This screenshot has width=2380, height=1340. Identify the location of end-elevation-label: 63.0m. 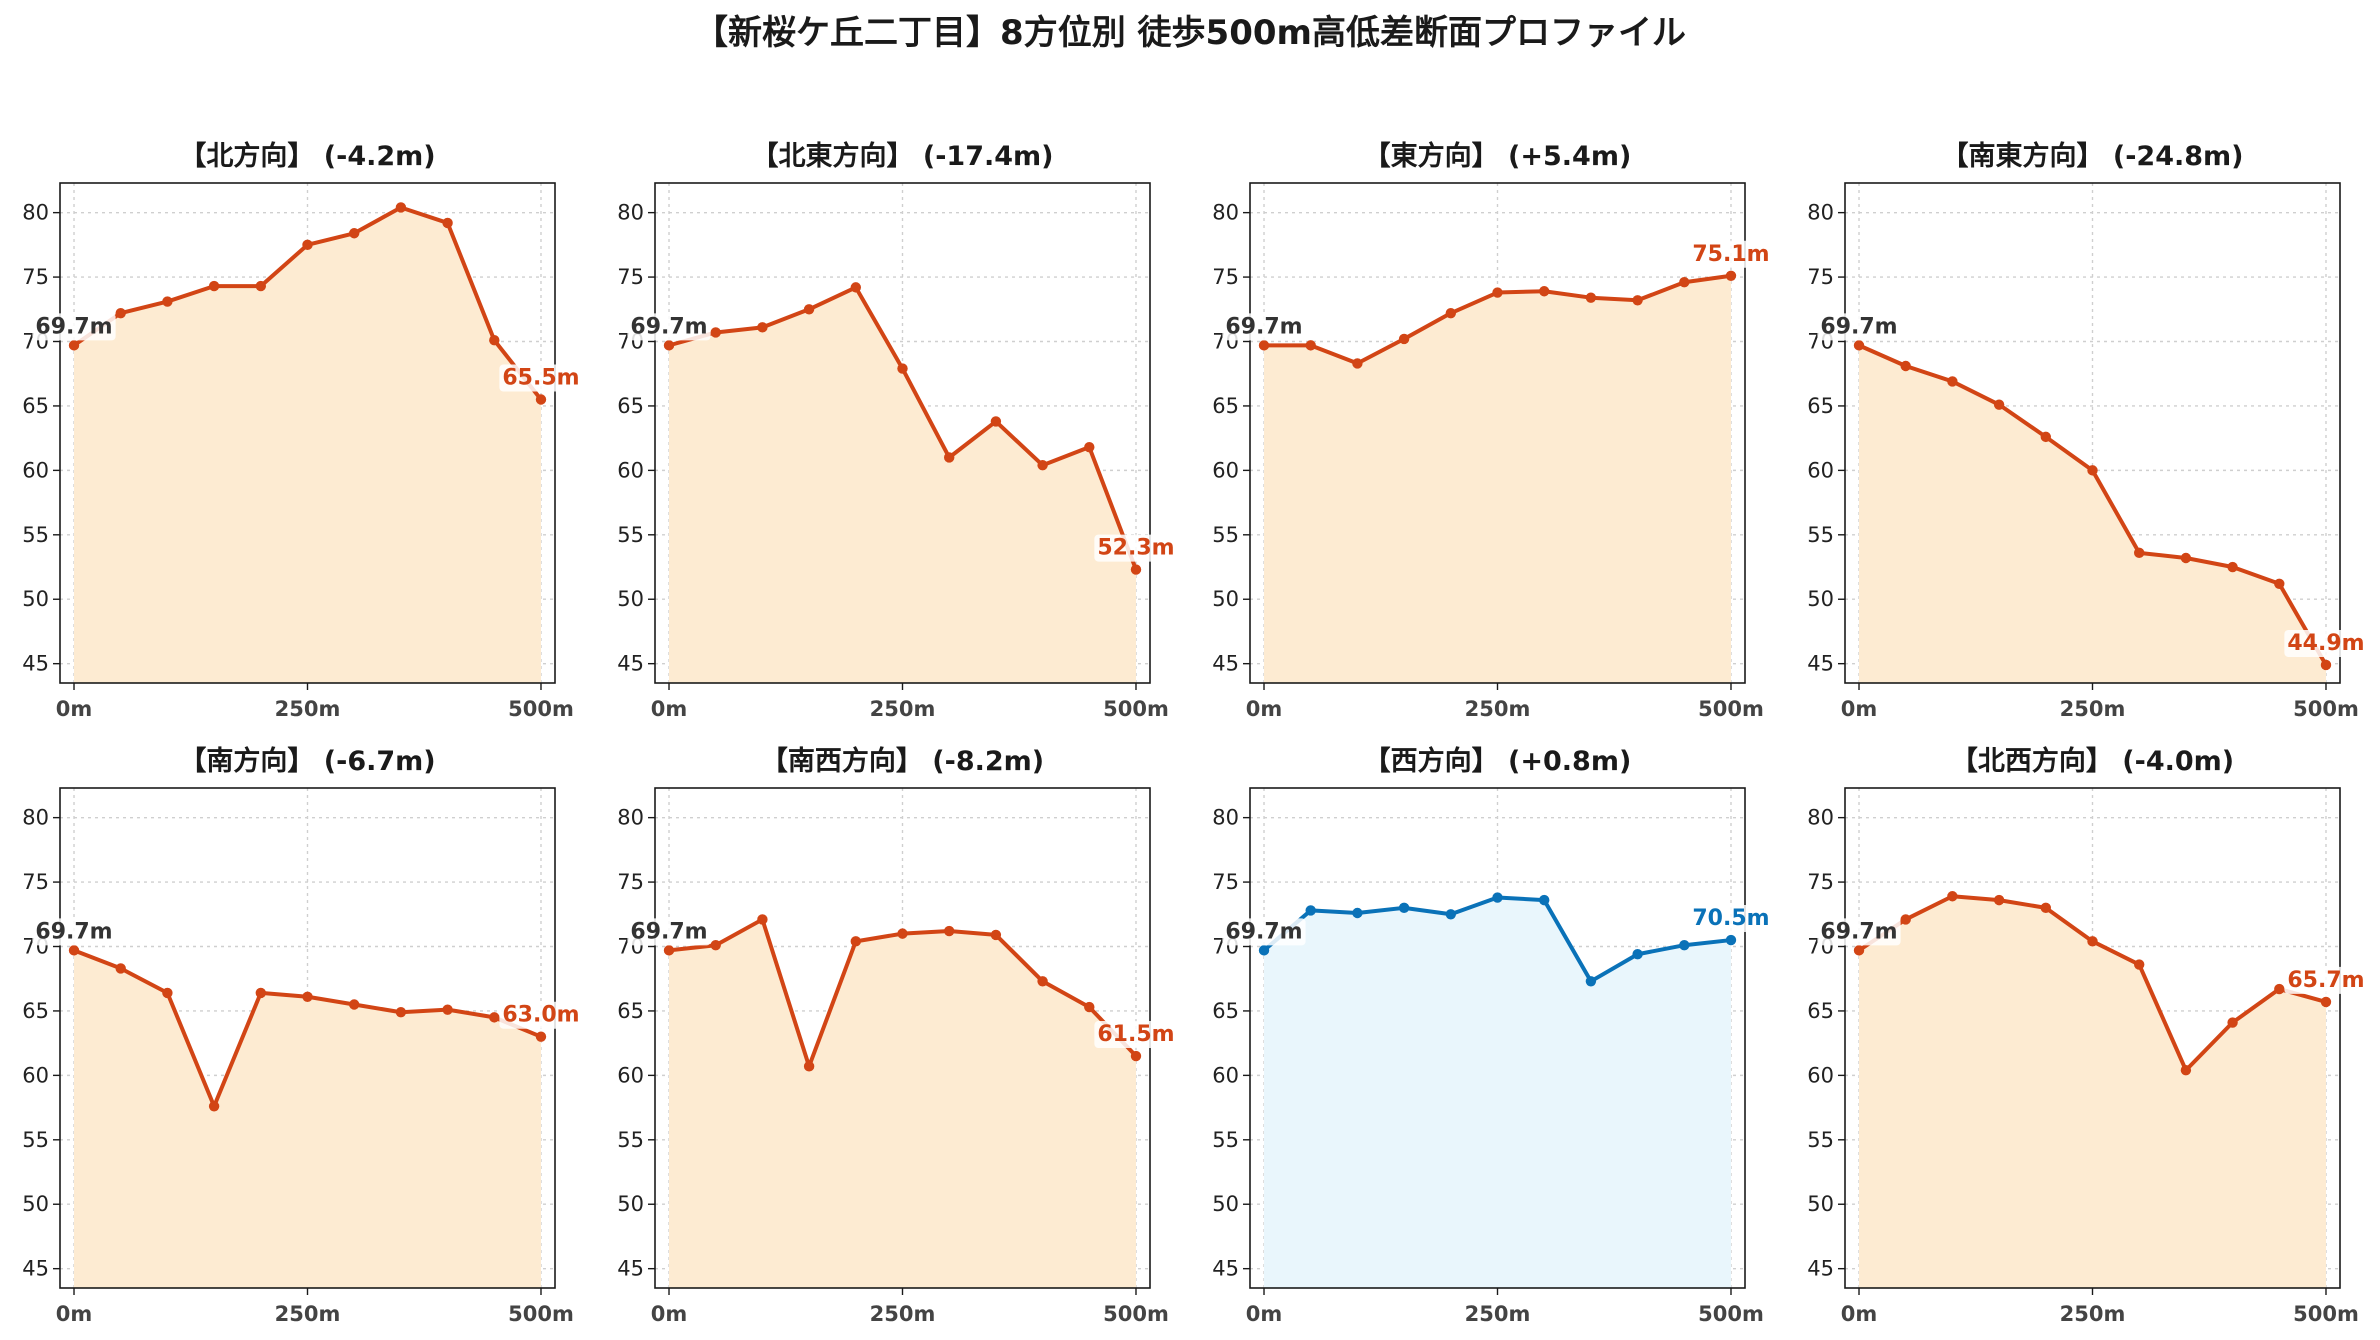
(540, 1015).